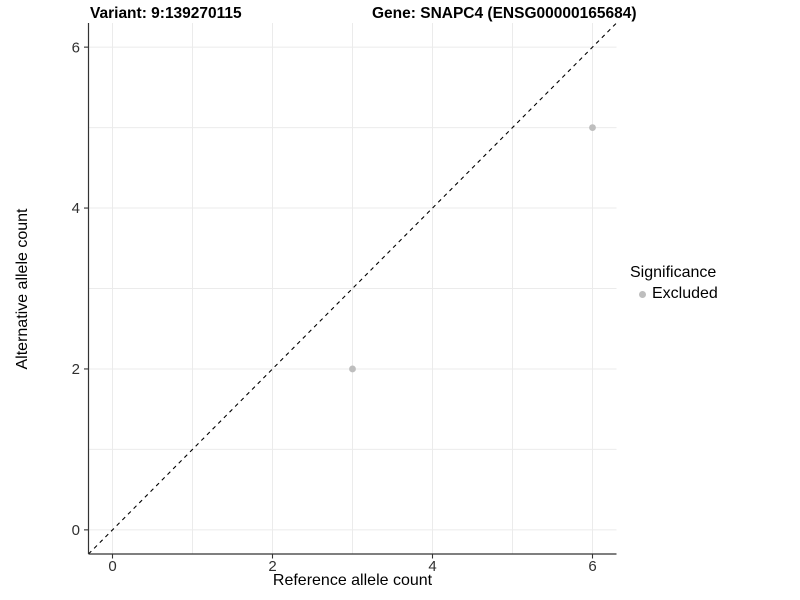 The image size is (800, 600). I want to click on legend-item-label: Excluded, so click(685, 293).